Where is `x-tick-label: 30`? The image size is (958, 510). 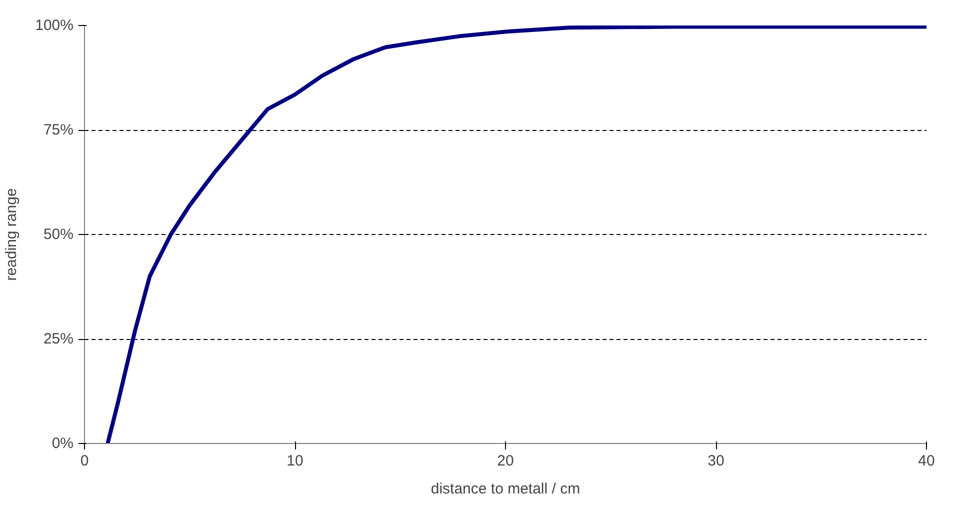 x-tick-label: 30 is located at coordinates (716, 461).